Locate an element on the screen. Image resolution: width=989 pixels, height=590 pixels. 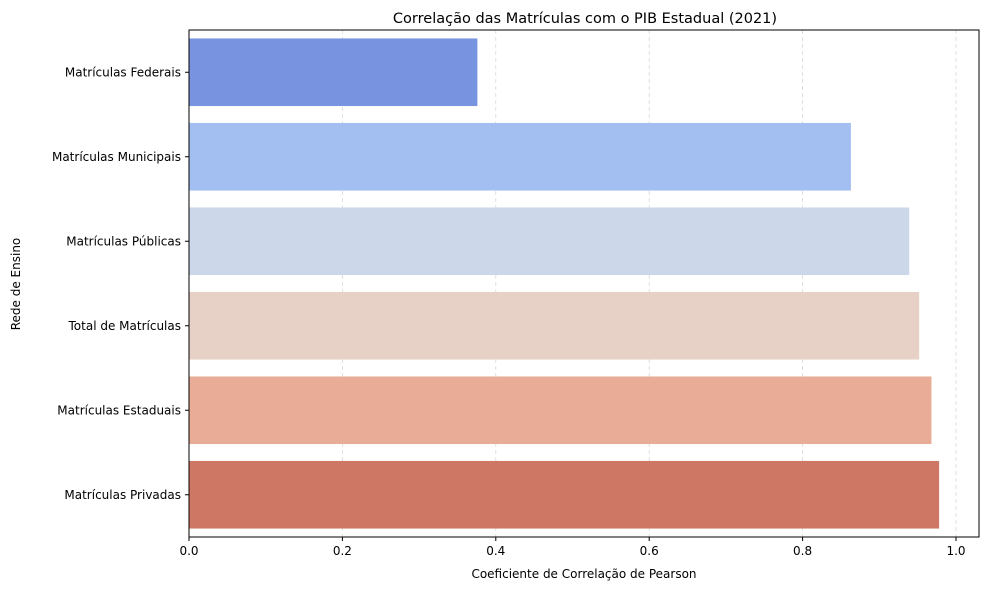
y-tick-label: Total de Matrículas is located at coordinates (124, 326).